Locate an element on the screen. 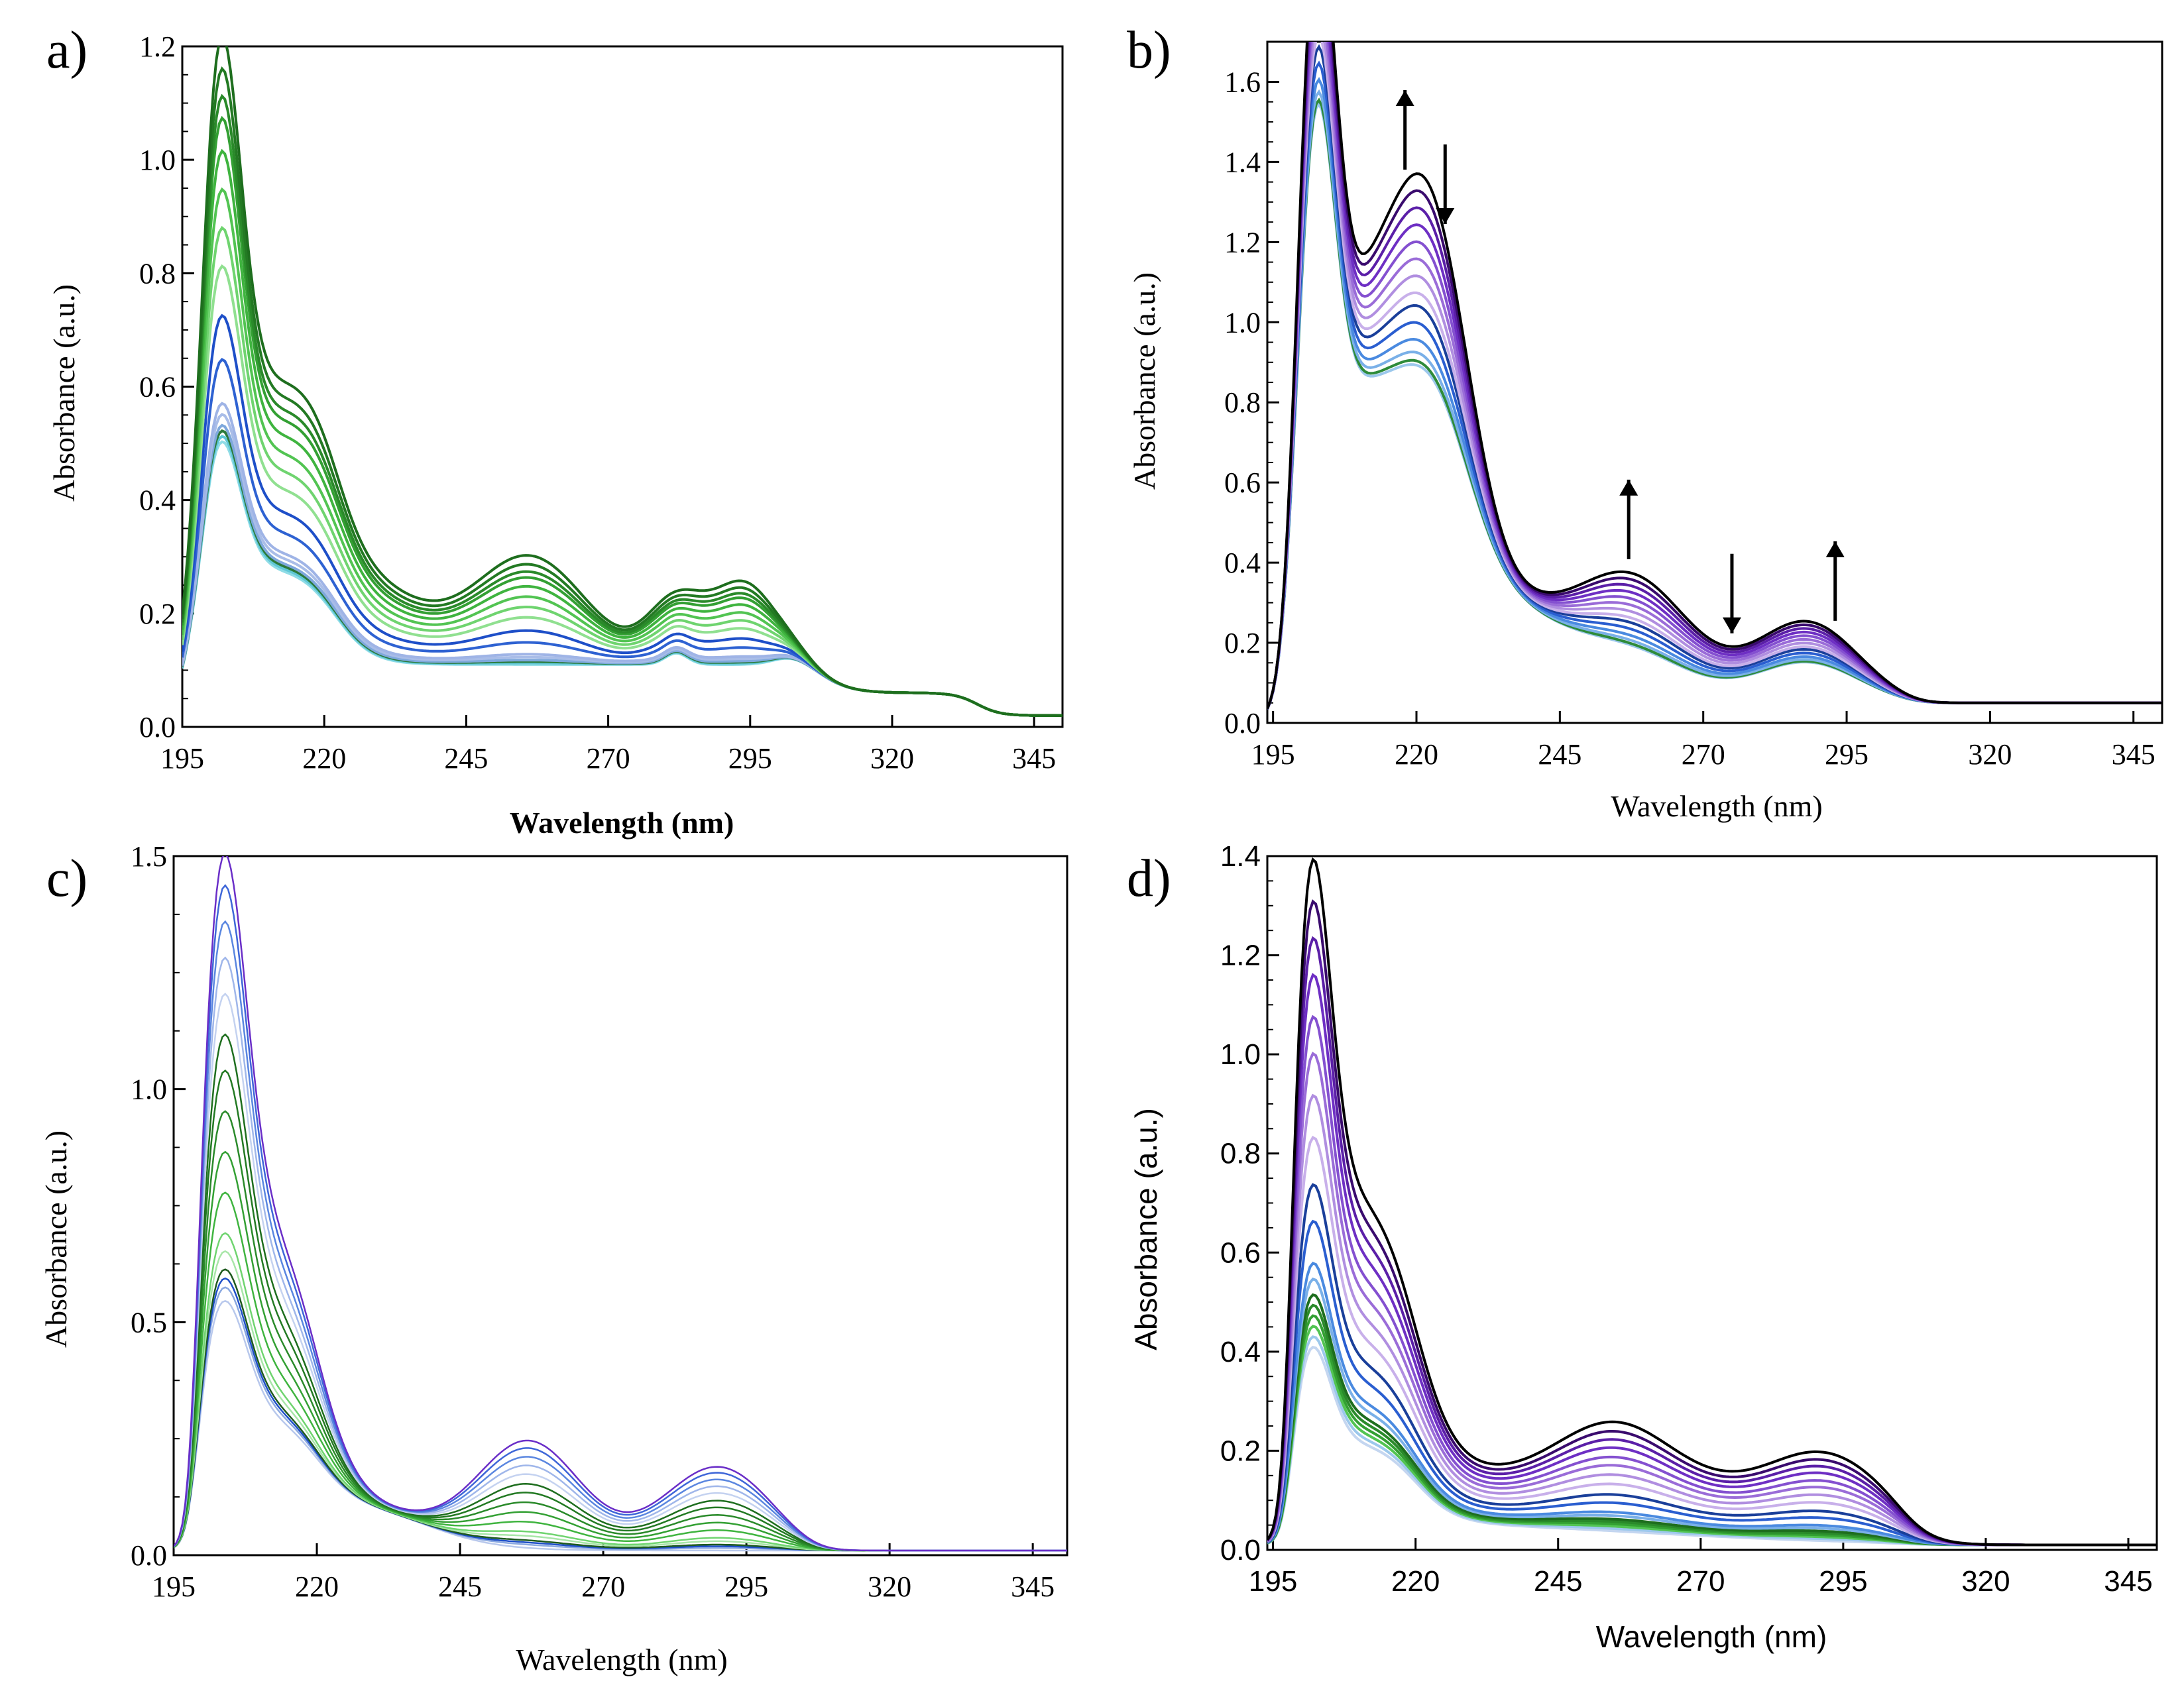  panel-label: b) is located at coordinates (1149, 50).